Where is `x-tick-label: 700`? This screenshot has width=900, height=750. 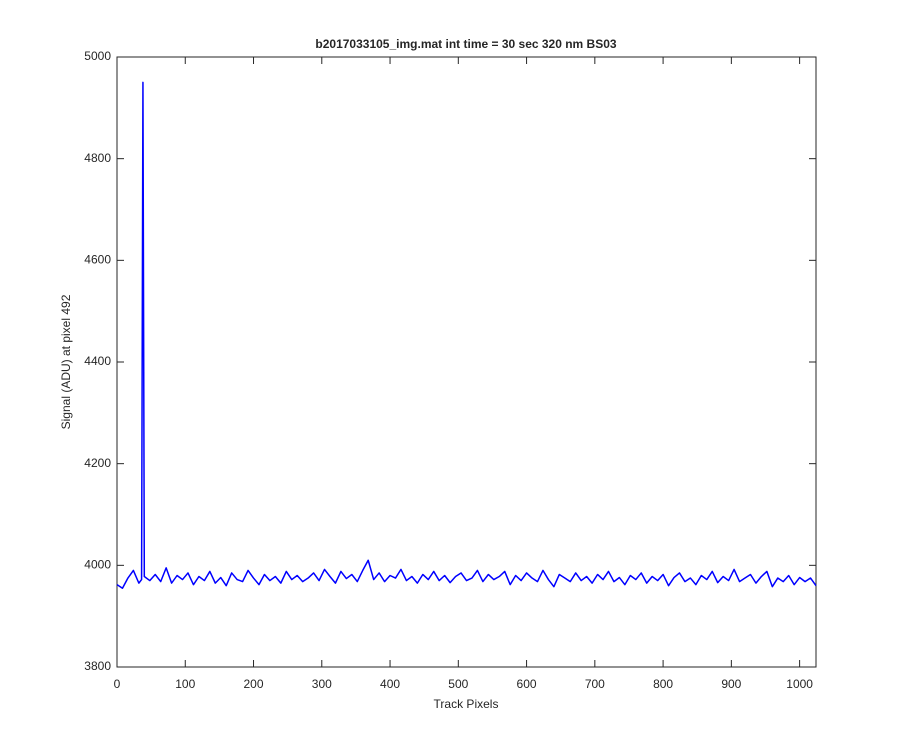
x-tick-label: 700 is located at coordinates (595, 684).